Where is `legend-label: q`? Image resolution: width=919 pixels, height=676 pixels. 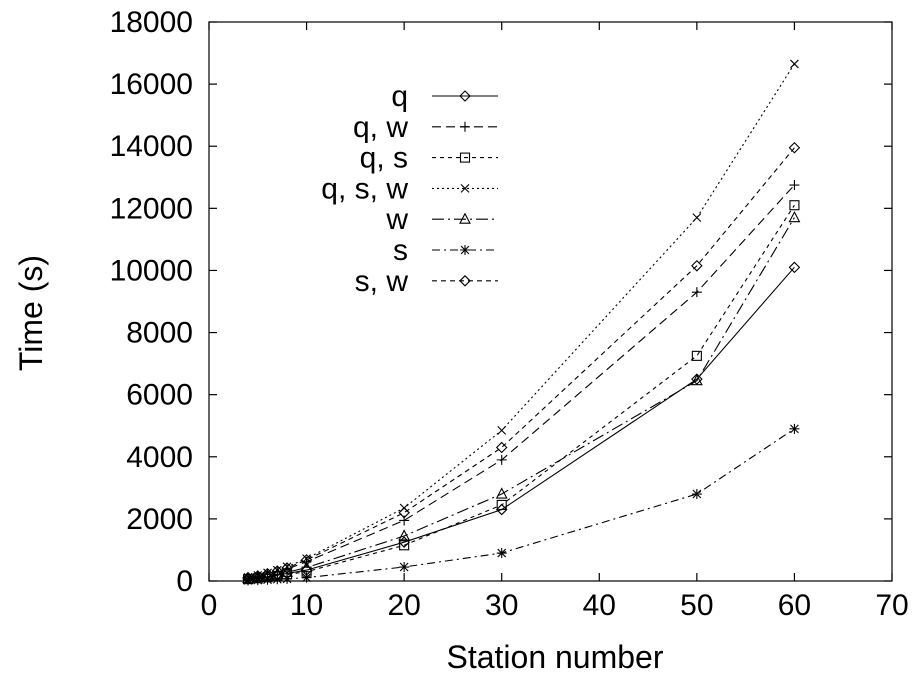
legend-label: q is located at coordinates (399, 96).